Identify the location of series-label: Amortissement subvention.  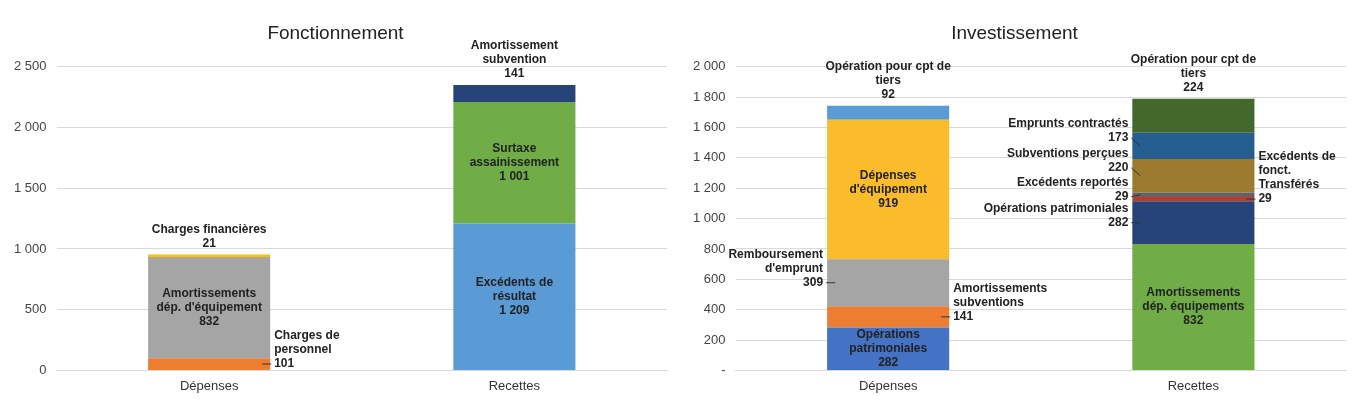
(514, 52).